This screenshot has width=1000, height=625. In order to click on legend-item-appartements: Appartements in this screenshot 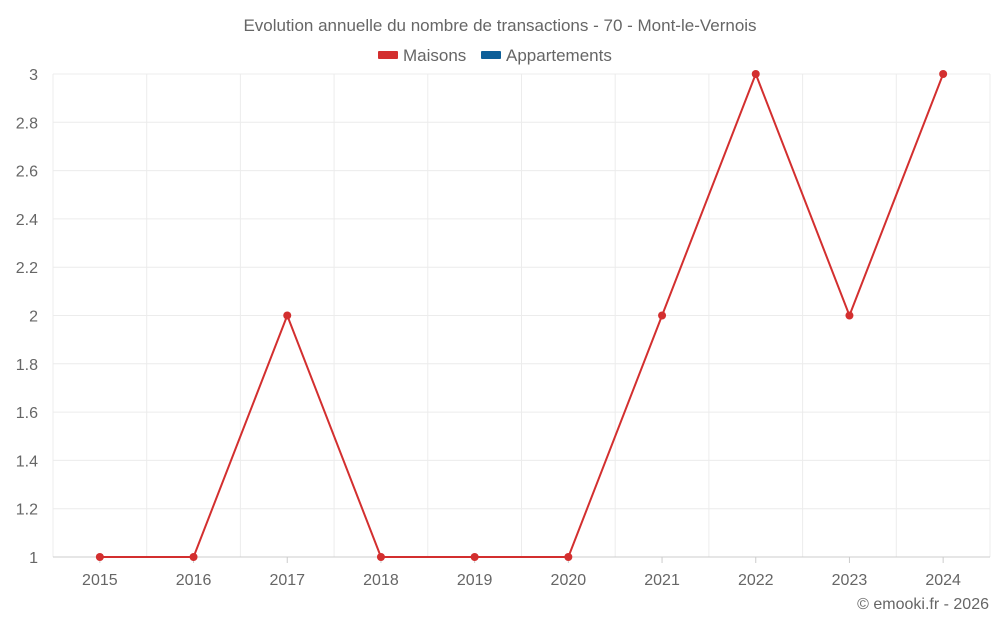, I will do `click(546, 55)`.